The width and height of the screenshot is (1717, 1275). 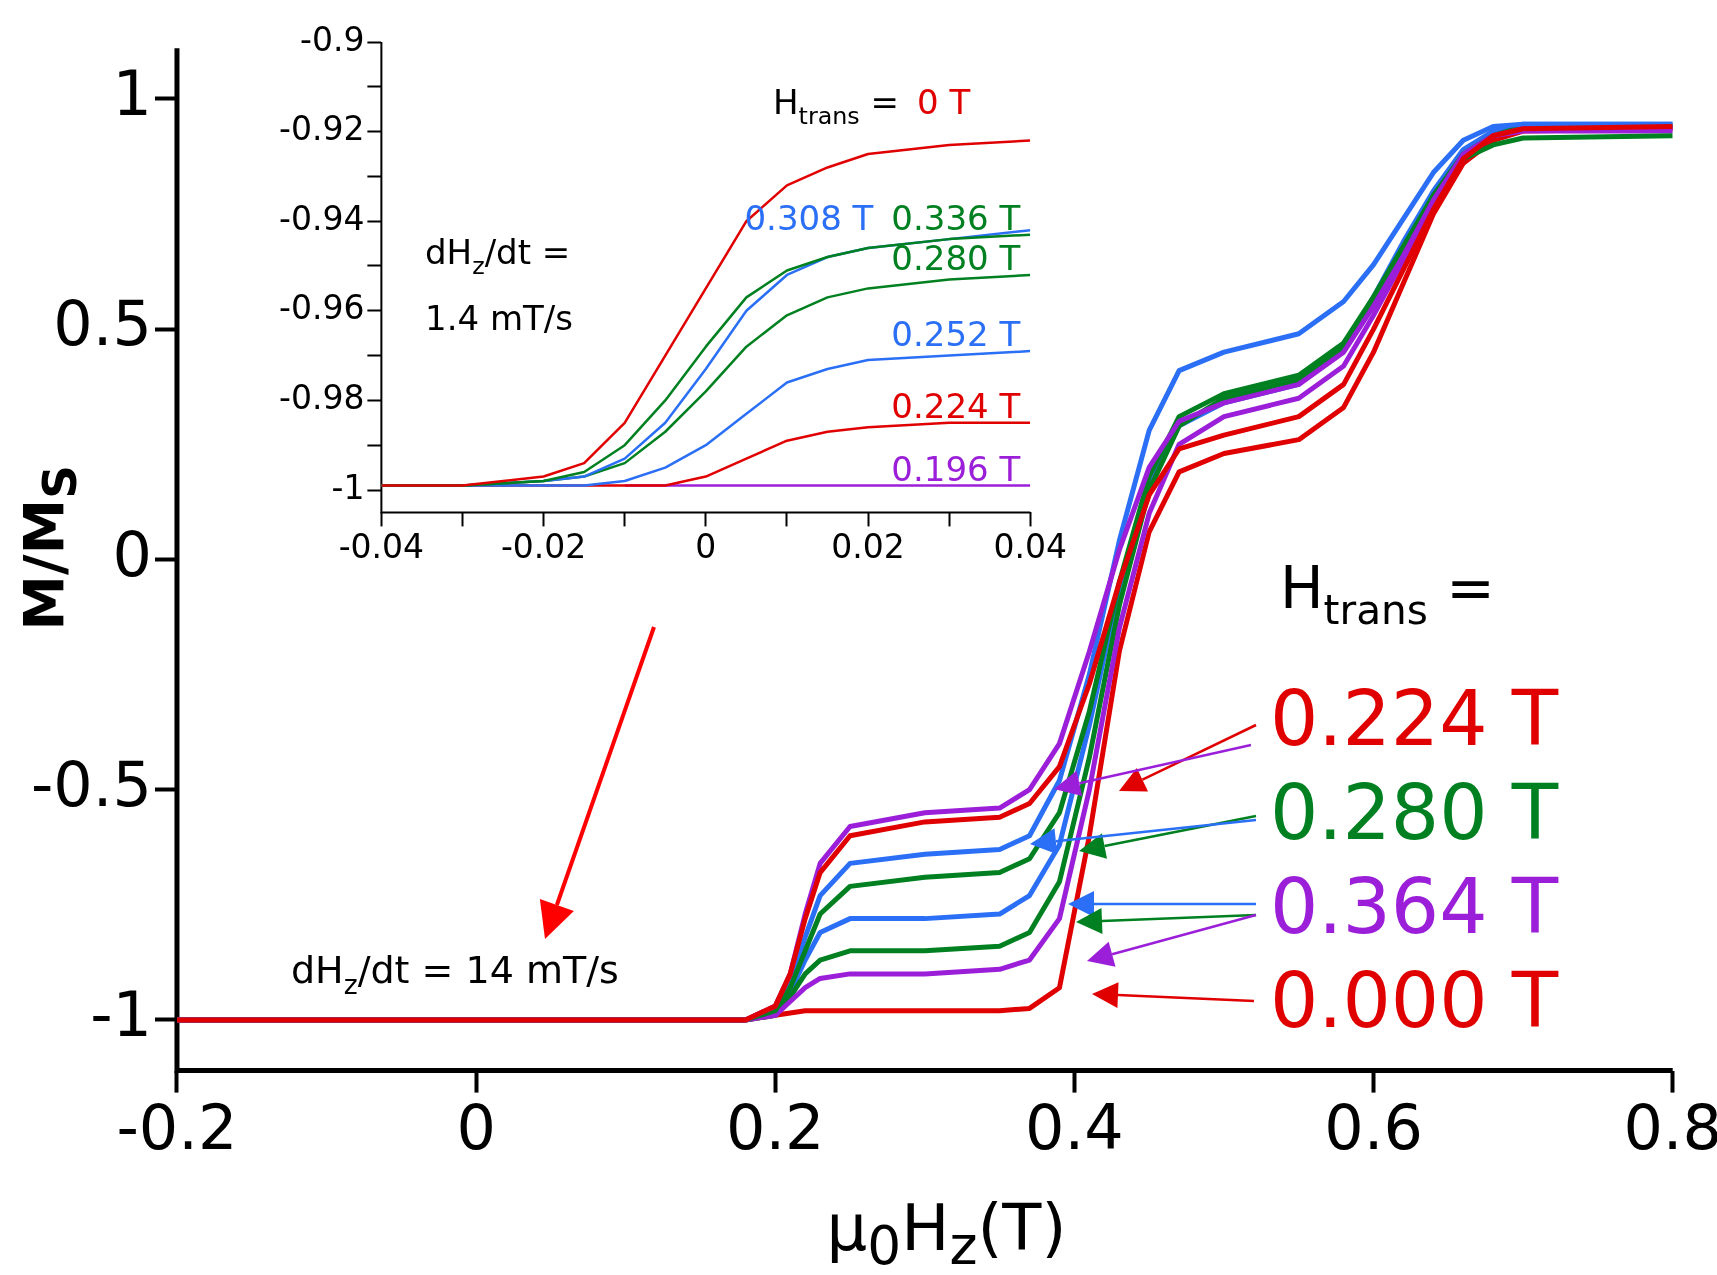 What do you see at coordinates (321, 218) in the screenshot?
I see `y-tick-label: -0.94` at bounding box center [321, 218].